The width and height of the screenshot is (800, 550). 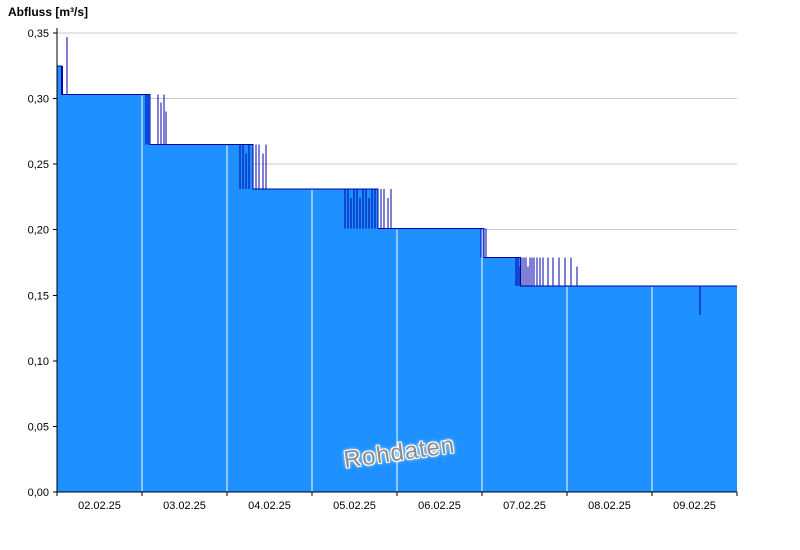 I want to click on y-tick-label: 0,25, so click(x=38, y=165).